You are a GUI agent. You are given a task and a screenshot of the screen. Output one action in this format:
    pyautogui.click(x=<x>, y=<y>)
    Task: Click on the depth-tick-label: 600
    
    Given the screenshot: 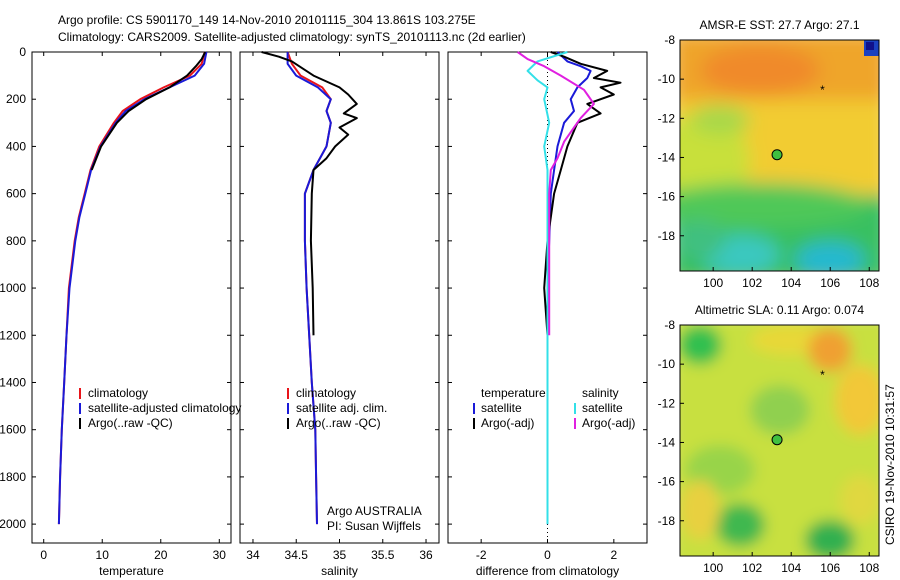 What is the action you would take?
    pyautogui.click(x=16, y=194)
    